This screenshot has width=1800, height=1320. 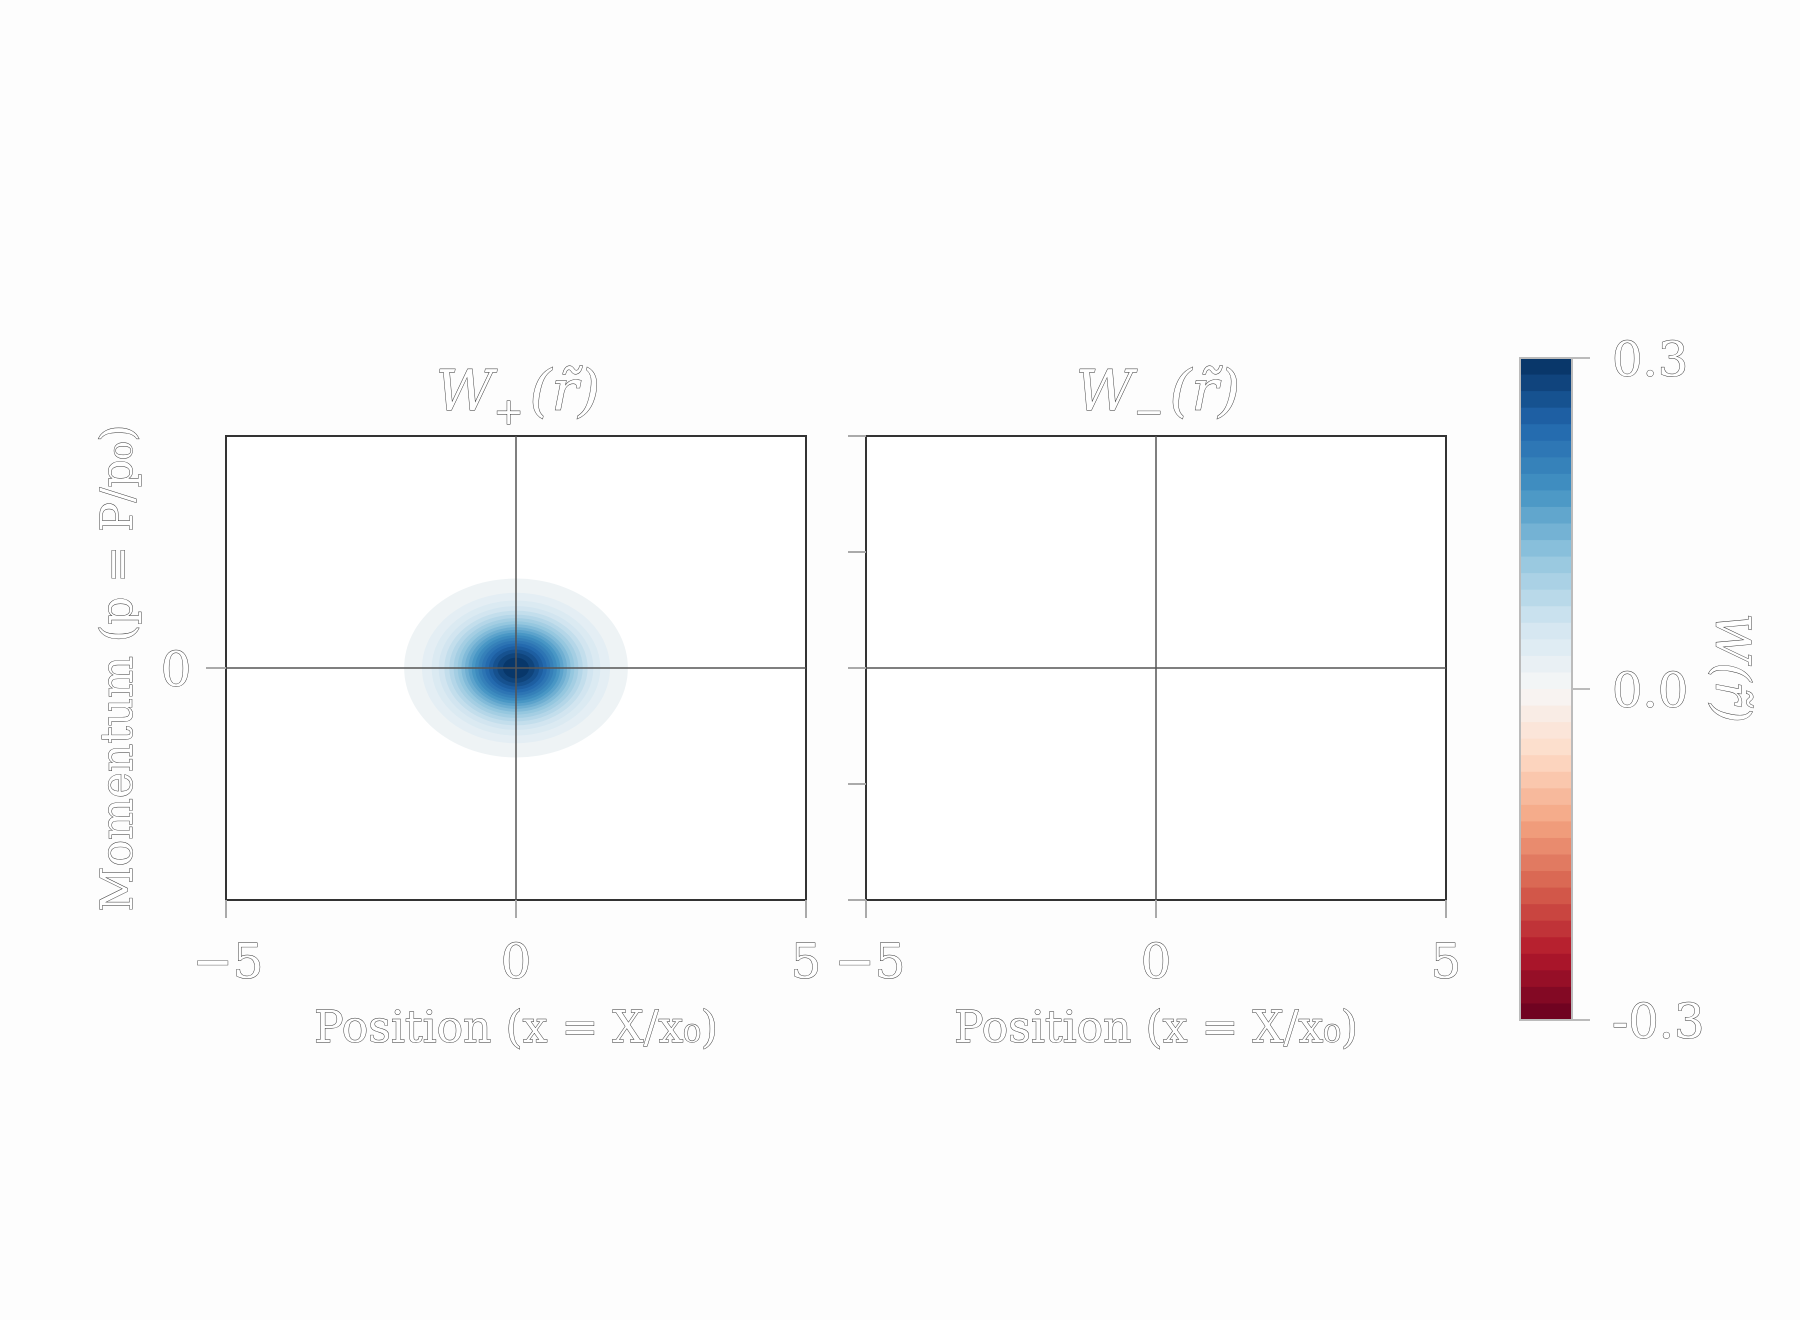 What do you see at coordinates (516, 962) in the screenshot?
I see `xtick-label-0-w-plus: 0` at bounding box center [516, 962].